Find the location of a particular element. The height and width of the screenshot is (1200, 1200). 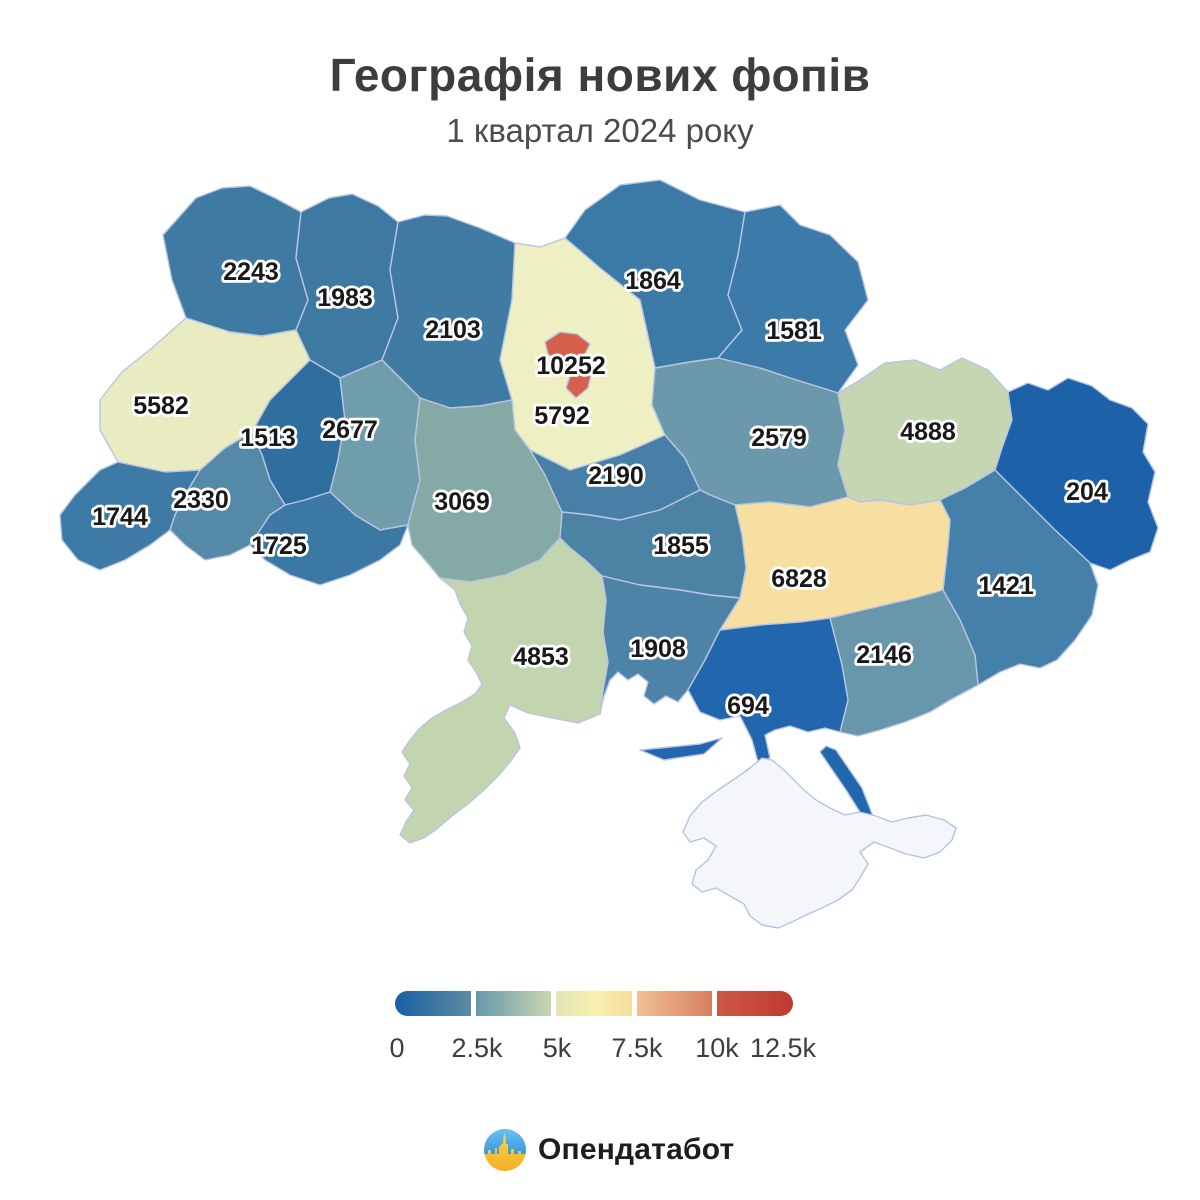

region-value-label-rivne: 1983 is located at coordinates (345, 298).